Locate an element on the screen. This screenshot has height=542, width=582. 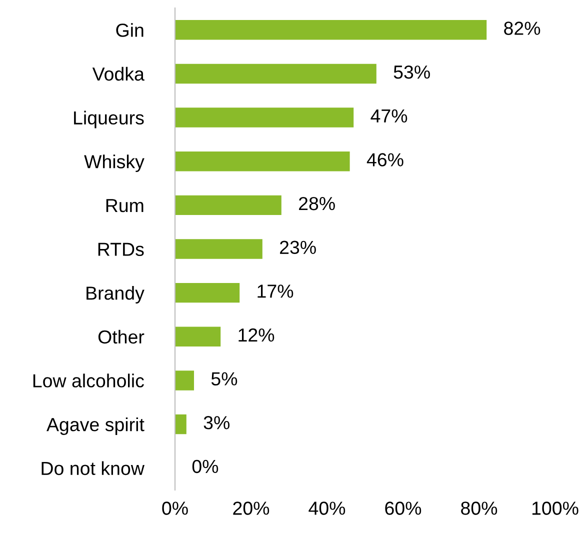
y-tick-label: Gin is located at coordinates (130, 30).